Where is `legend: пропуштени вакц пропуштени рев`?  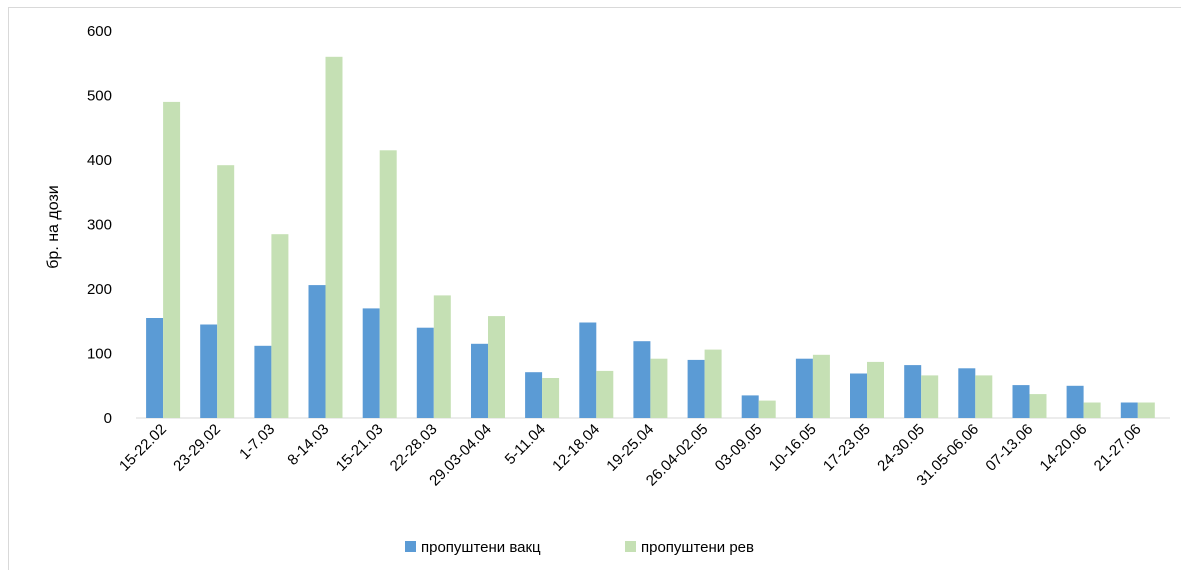
legend: пропуштени вакц пропуштени рев is located at coordinates (579, 547).